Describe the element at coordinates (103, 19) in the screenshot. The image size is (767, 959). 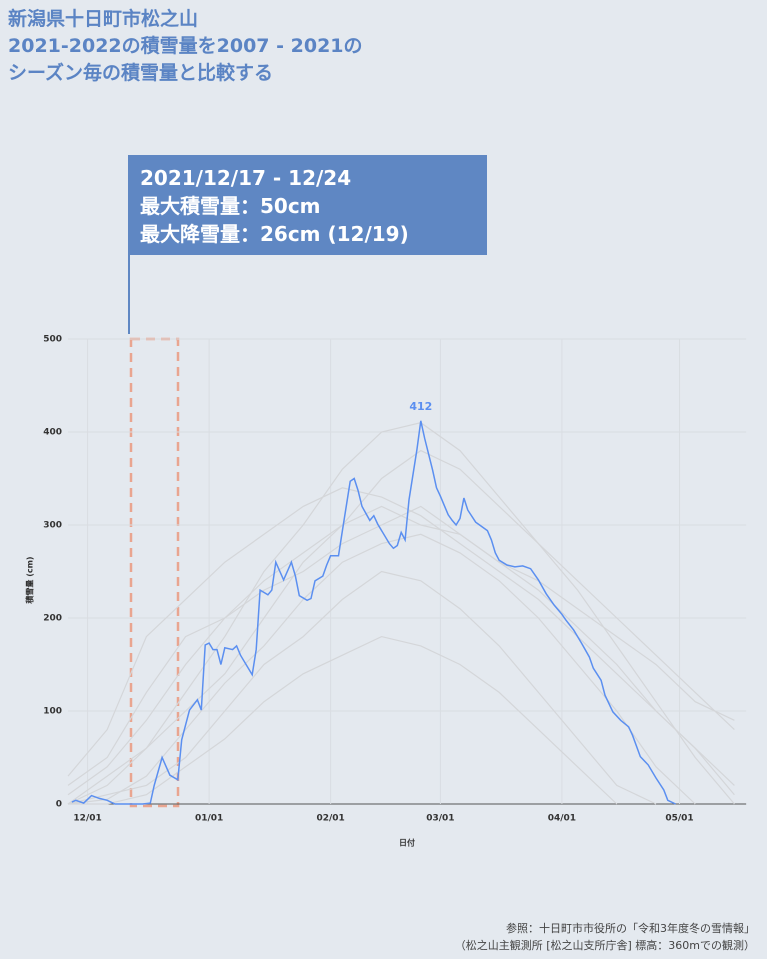
I see `title-line: 新潟県十日町市松之山` at that location.